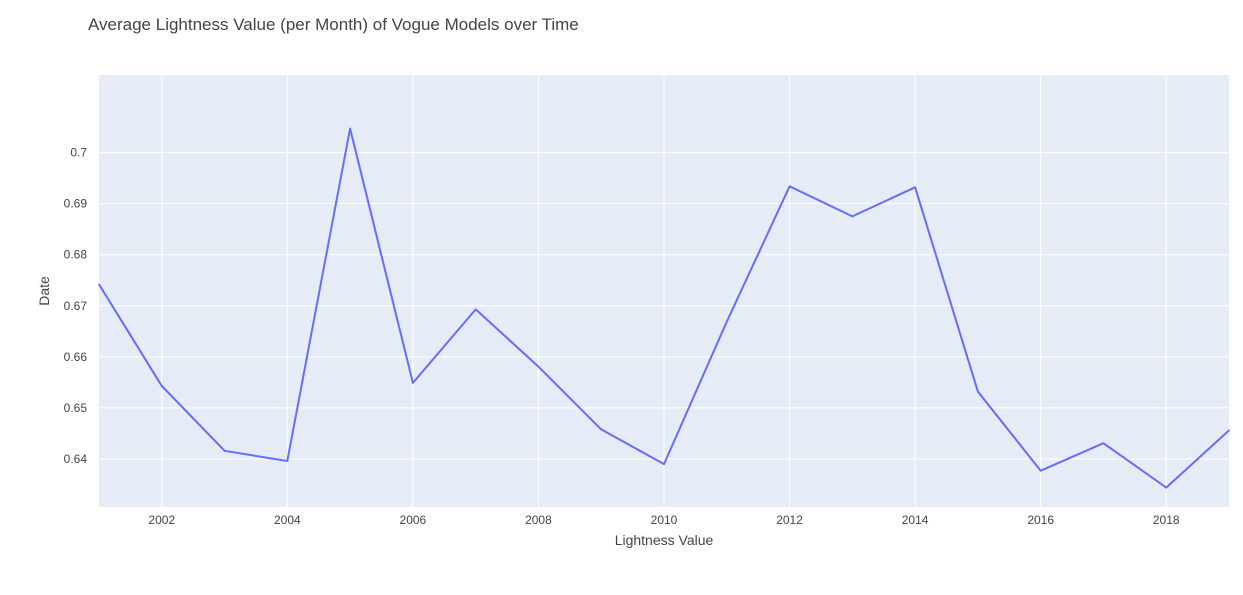 This screenshot has height=595, width=1243. What do you see at coordinates (76, 459) in the screenshot?
I see `y-tick-label: 0.64` at bounding box center [76, 459].